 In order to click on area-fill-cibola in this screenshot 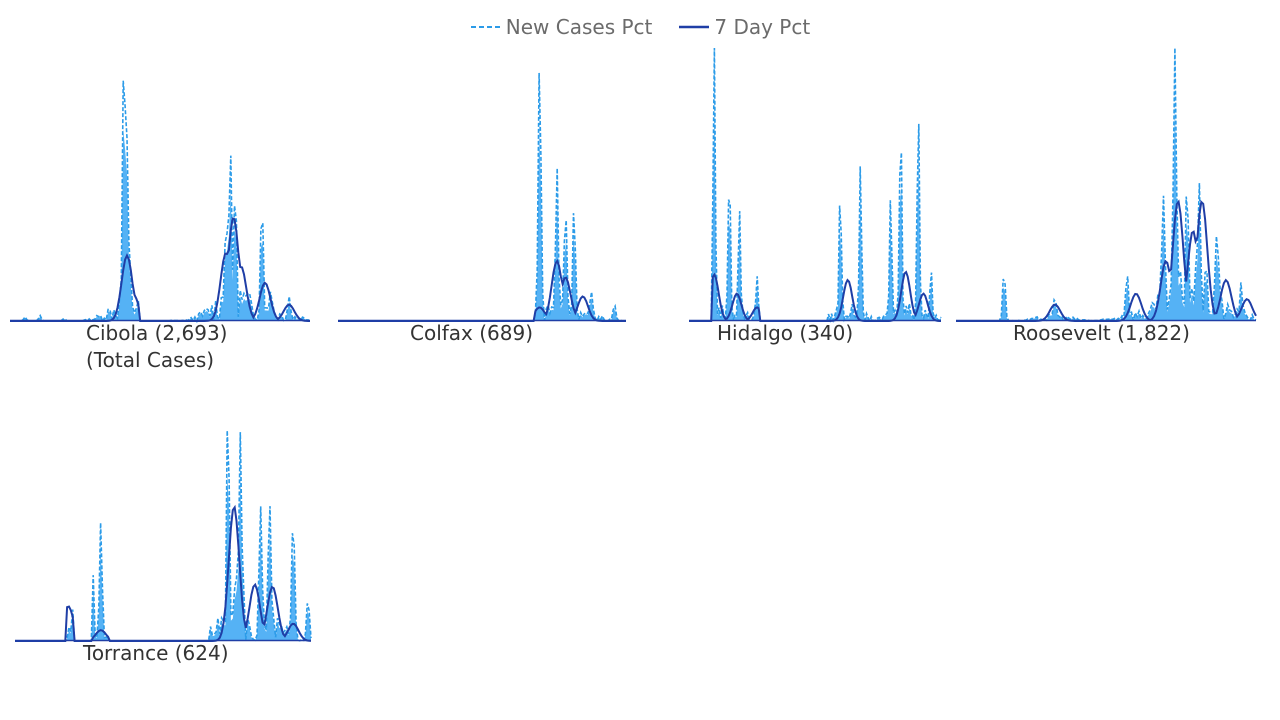, I will do `click(160, 224)`.